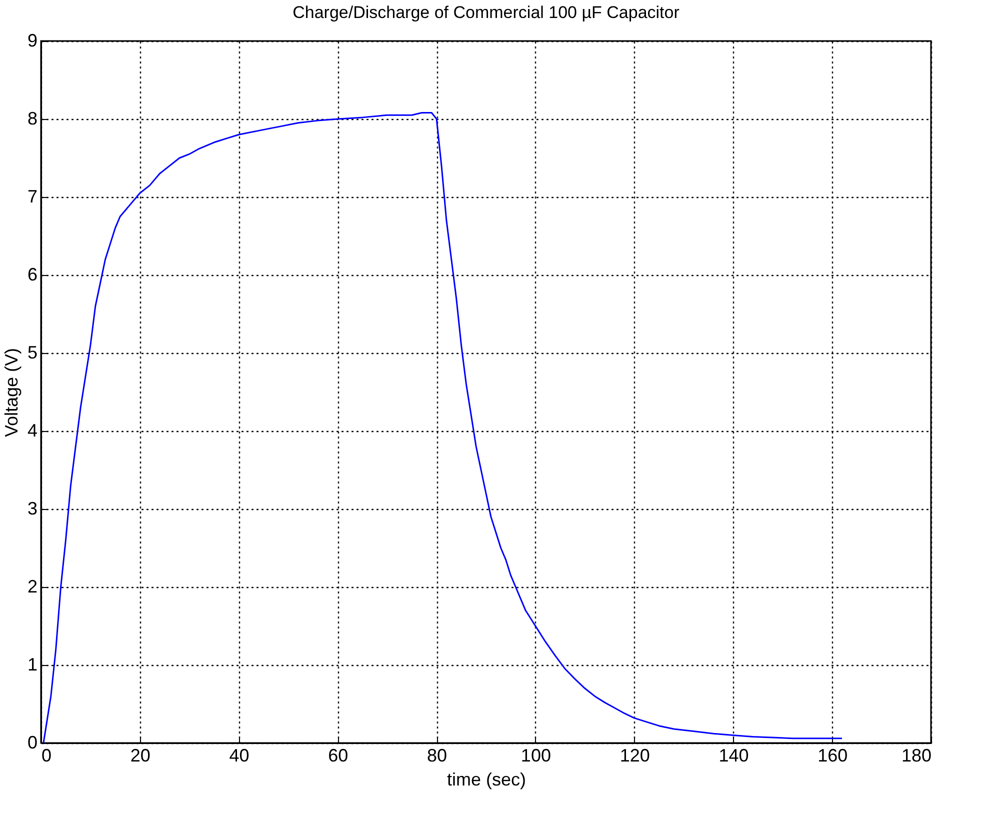 The width and height of the screenshot is (995, 824). What do you see at coordinates (32, 118) in the screenshot?
I see `y-tick-label: 8` at bounding box center [32, 118].